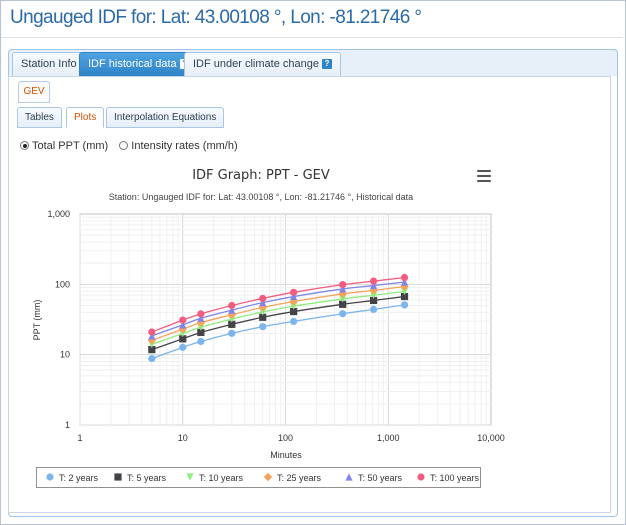  I want to click on tab-idf-historical-data: IDF historical data?, so click(139, 64).